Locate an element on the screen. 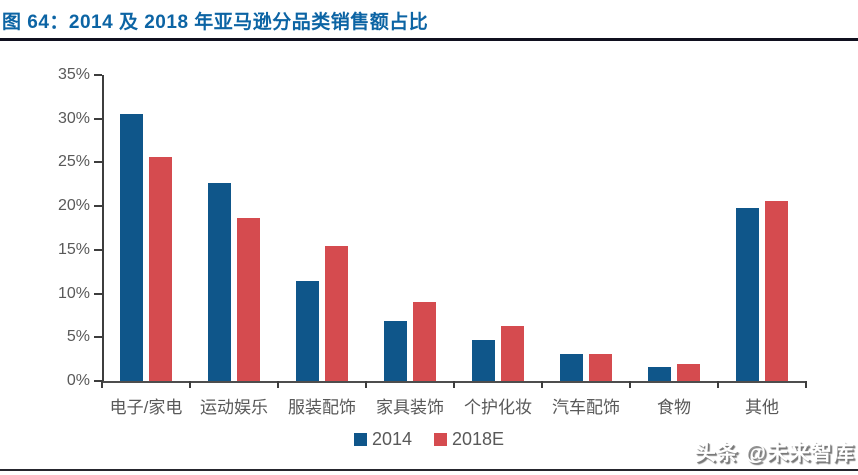 The width and height of the screenshot is (858, 475). y-axis-label: 0% is located at coordinates (78, 380).